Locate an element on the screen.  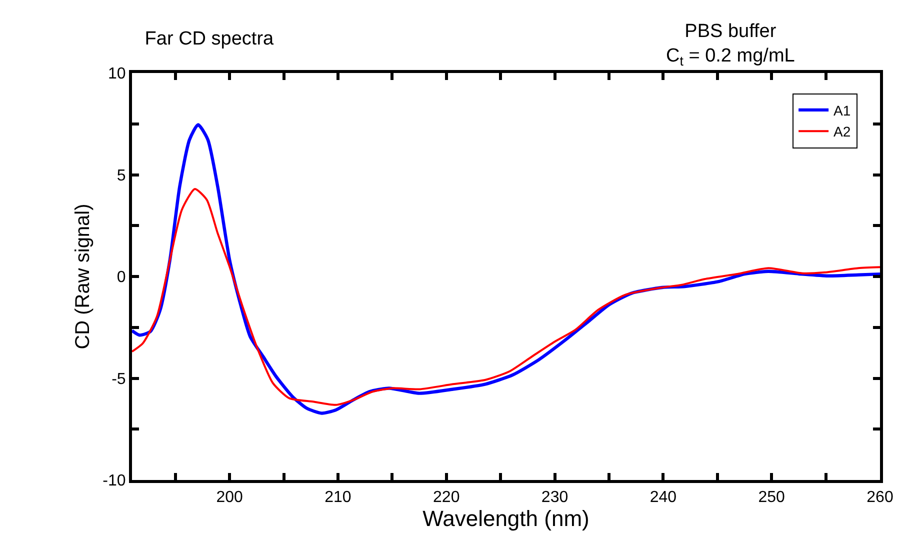
x-axis-title: Wavelength (nm) is located at coordinates (506, 519).